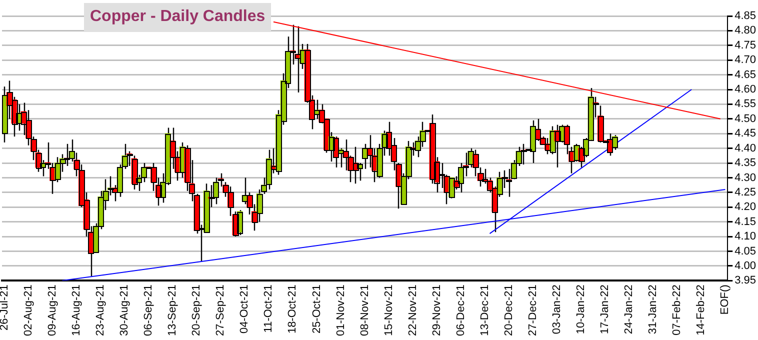  I want to click on y-tick-label: 4.10, so click(745, 236).